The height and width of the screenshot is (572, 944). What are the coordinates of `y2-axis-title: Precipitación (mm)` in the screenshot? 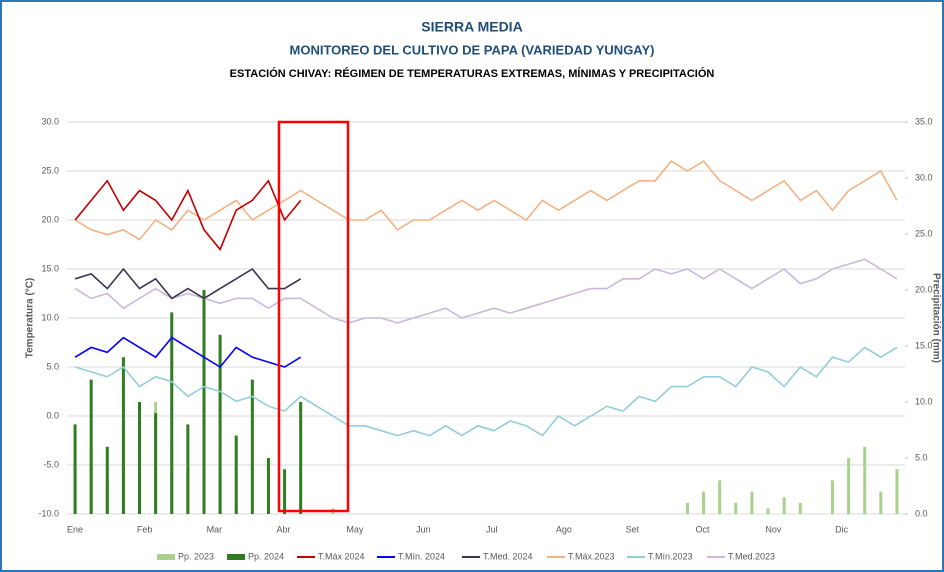 It's located at (935, 318).